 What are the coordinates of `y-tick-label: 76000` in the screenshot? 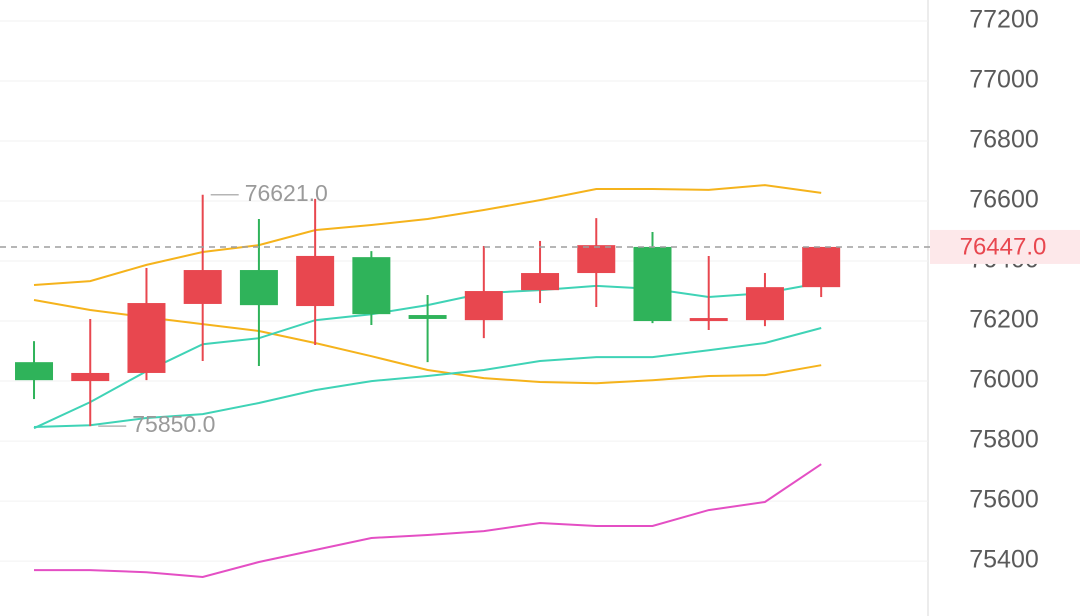 It's located at (1004, 380).